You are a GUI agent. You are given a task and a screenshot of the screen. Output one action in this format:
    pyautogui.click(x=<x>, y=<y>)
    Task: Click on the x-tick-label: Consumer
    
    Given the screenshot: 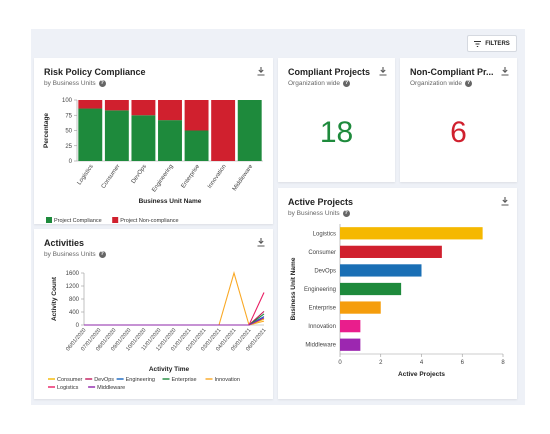 What is the action you would take?
    pyautogui.click(x=111, y=177)
    